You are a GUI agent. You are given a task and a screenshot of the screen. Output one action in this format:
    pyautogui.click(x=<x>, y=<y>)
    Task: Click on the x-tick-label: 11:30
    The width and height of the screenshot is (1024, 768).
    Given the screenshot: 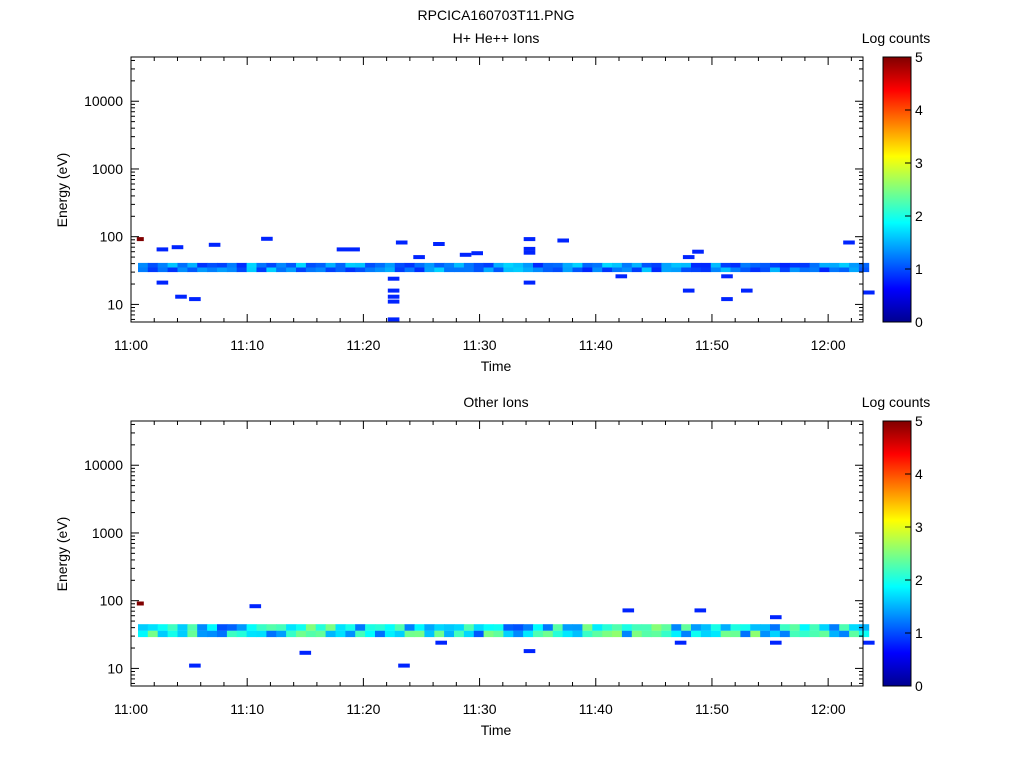 What is the action you would take?
    pyautogui.click(x=480, y=709)
    